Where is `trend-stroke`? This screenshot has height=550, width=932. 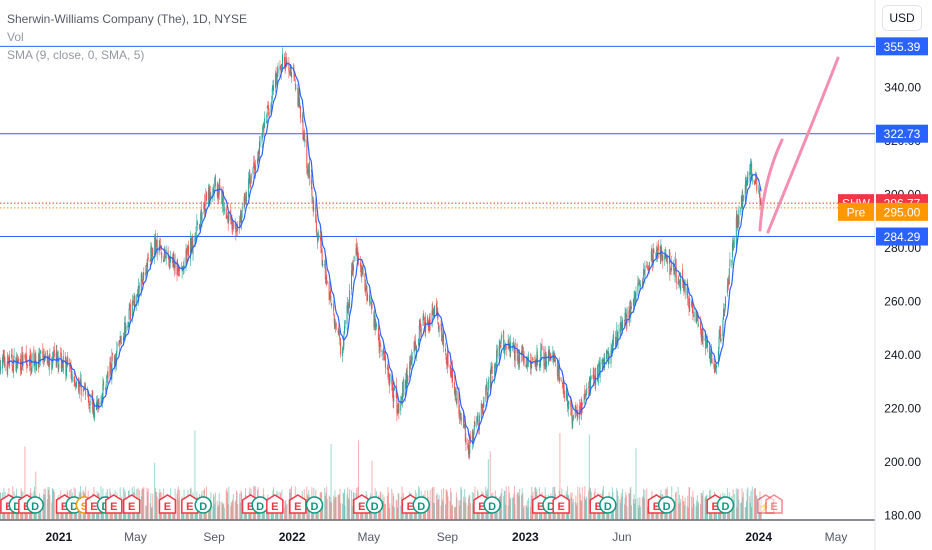 trend-stroke is located at coordinates (771, 185).